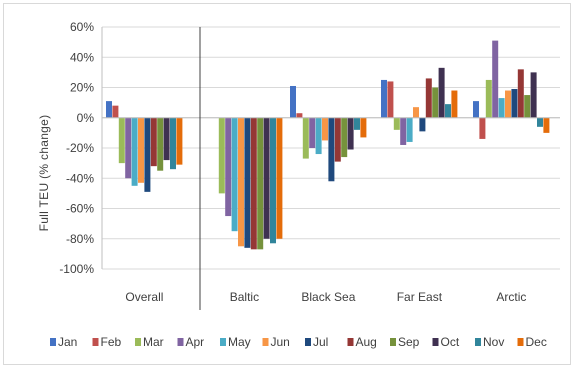 Image resolution: width=577 pixels, height=371 pixels. Describe the element at coordinates (80, 148) in the screenshot. I see `y-tick-label: -20%` at that location.